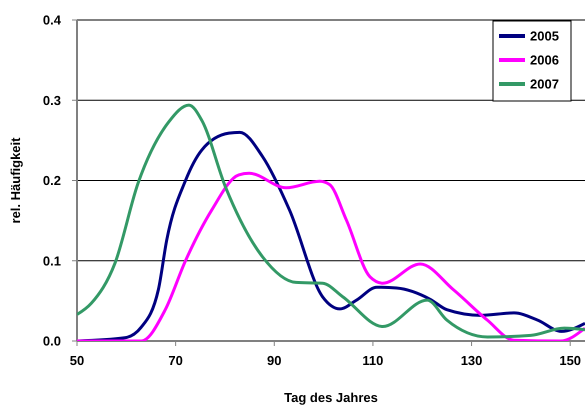 This screenshot has height=412, width=585. I want to click on y-tick-label: 0.0, so click(51, 341).